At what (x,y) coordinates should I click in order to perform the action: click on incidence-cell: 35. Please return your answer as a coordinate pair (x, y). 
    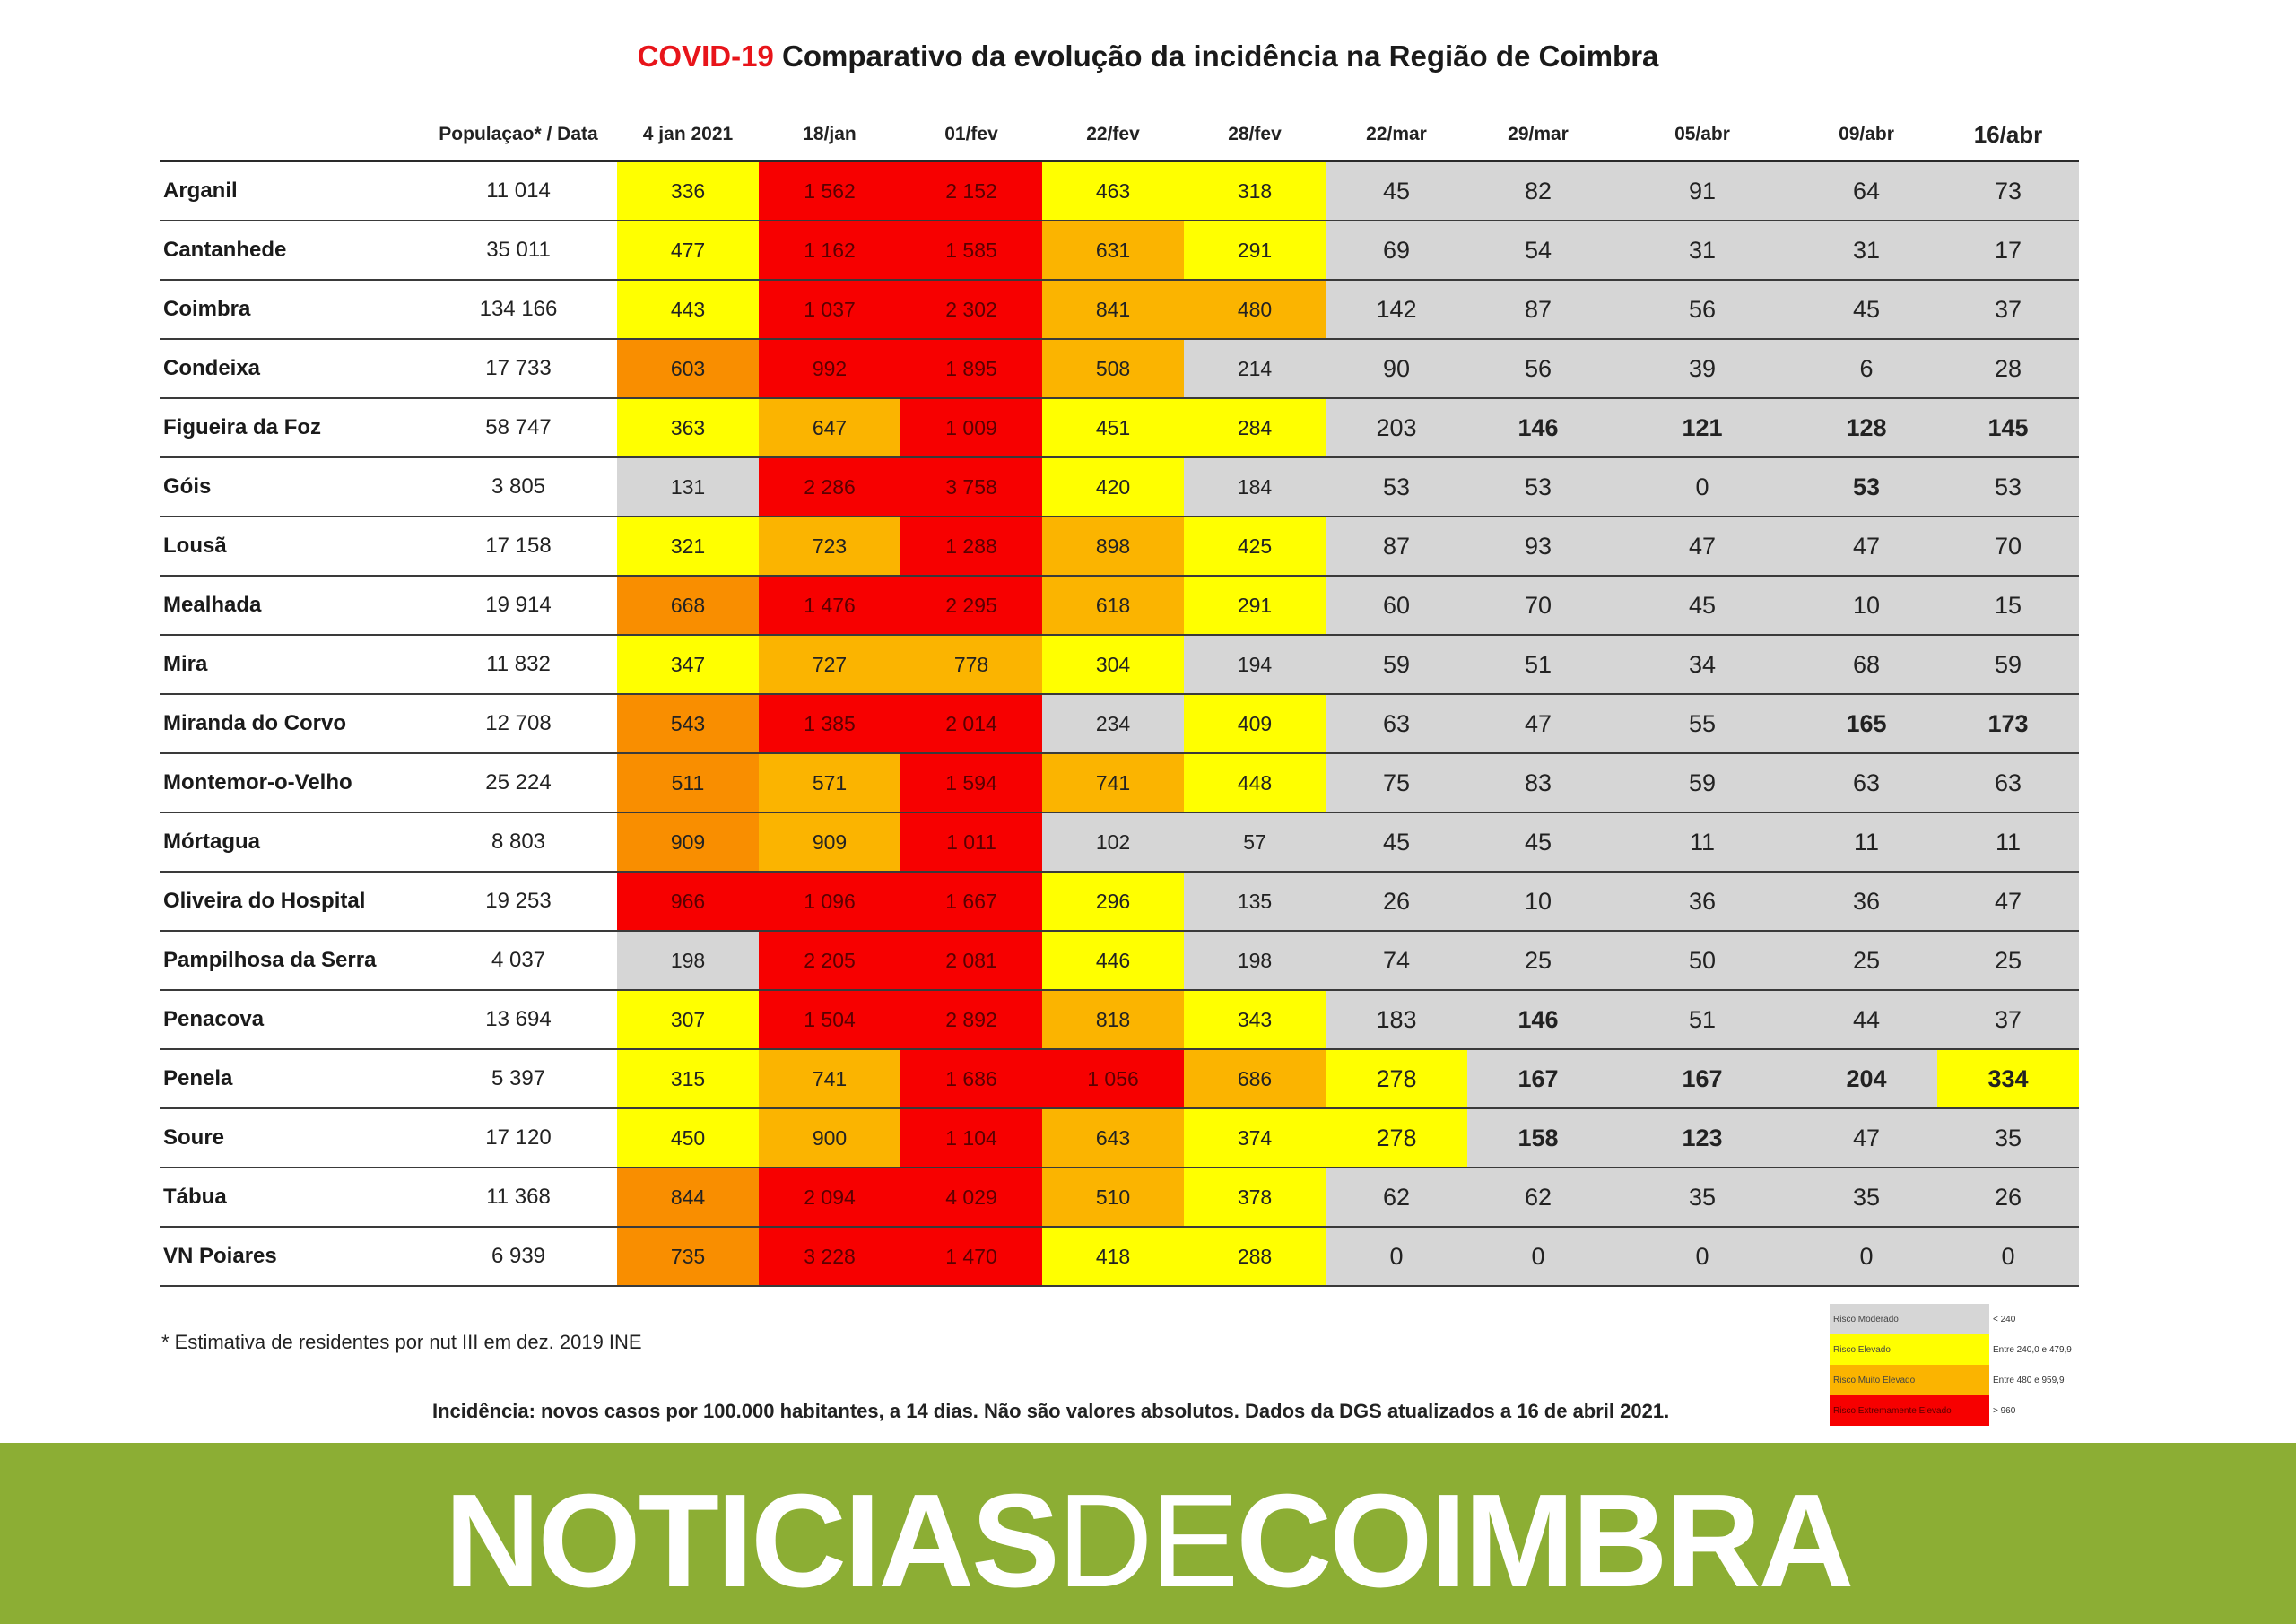
    Looking at the image, I should click on (1702, 1198).